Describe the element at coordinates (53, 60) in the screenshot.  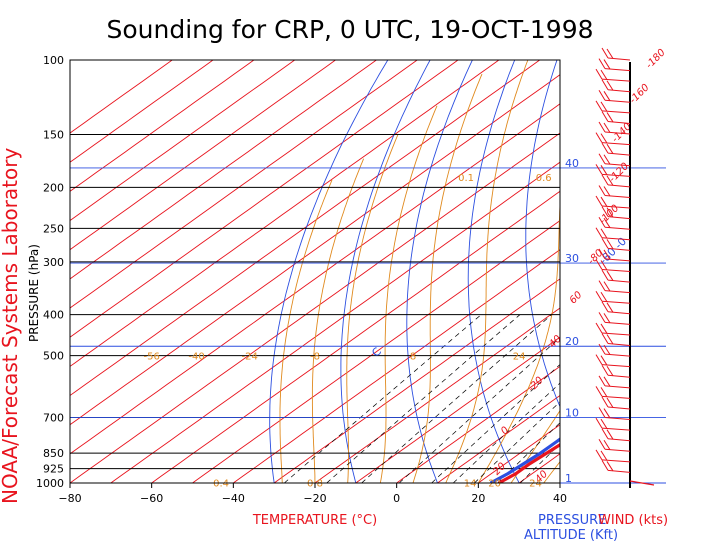
I see `pressure-tick-label: 100` at that location.